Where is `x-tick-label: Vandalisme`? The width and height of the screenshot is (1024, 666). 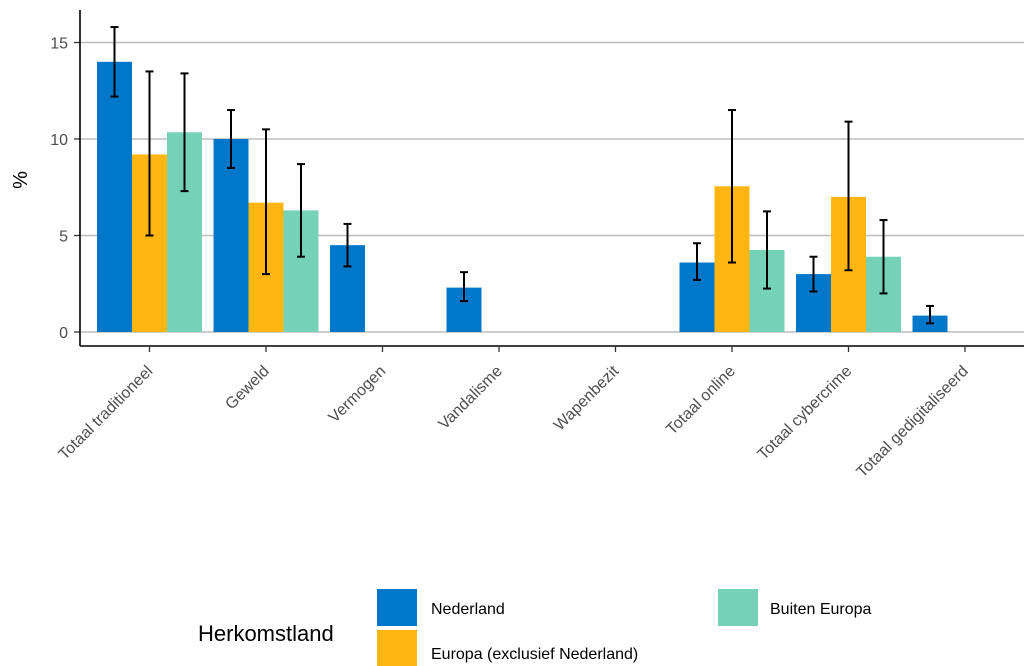
x-tick-label: Vandalisme is located at coordinates (471, 398).